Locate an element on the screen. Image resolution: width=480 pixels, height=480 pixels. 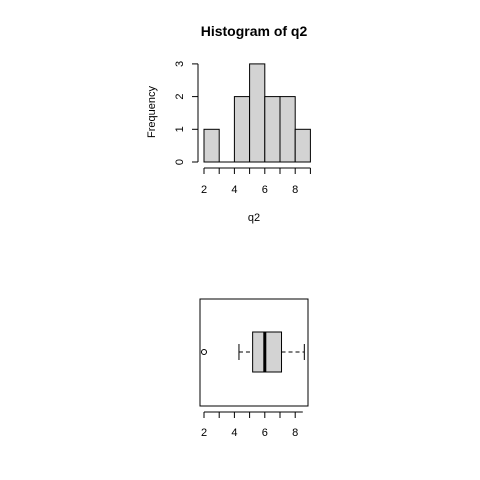
histogram-x-tick-label: 8 is located at coordinates (295, 190).